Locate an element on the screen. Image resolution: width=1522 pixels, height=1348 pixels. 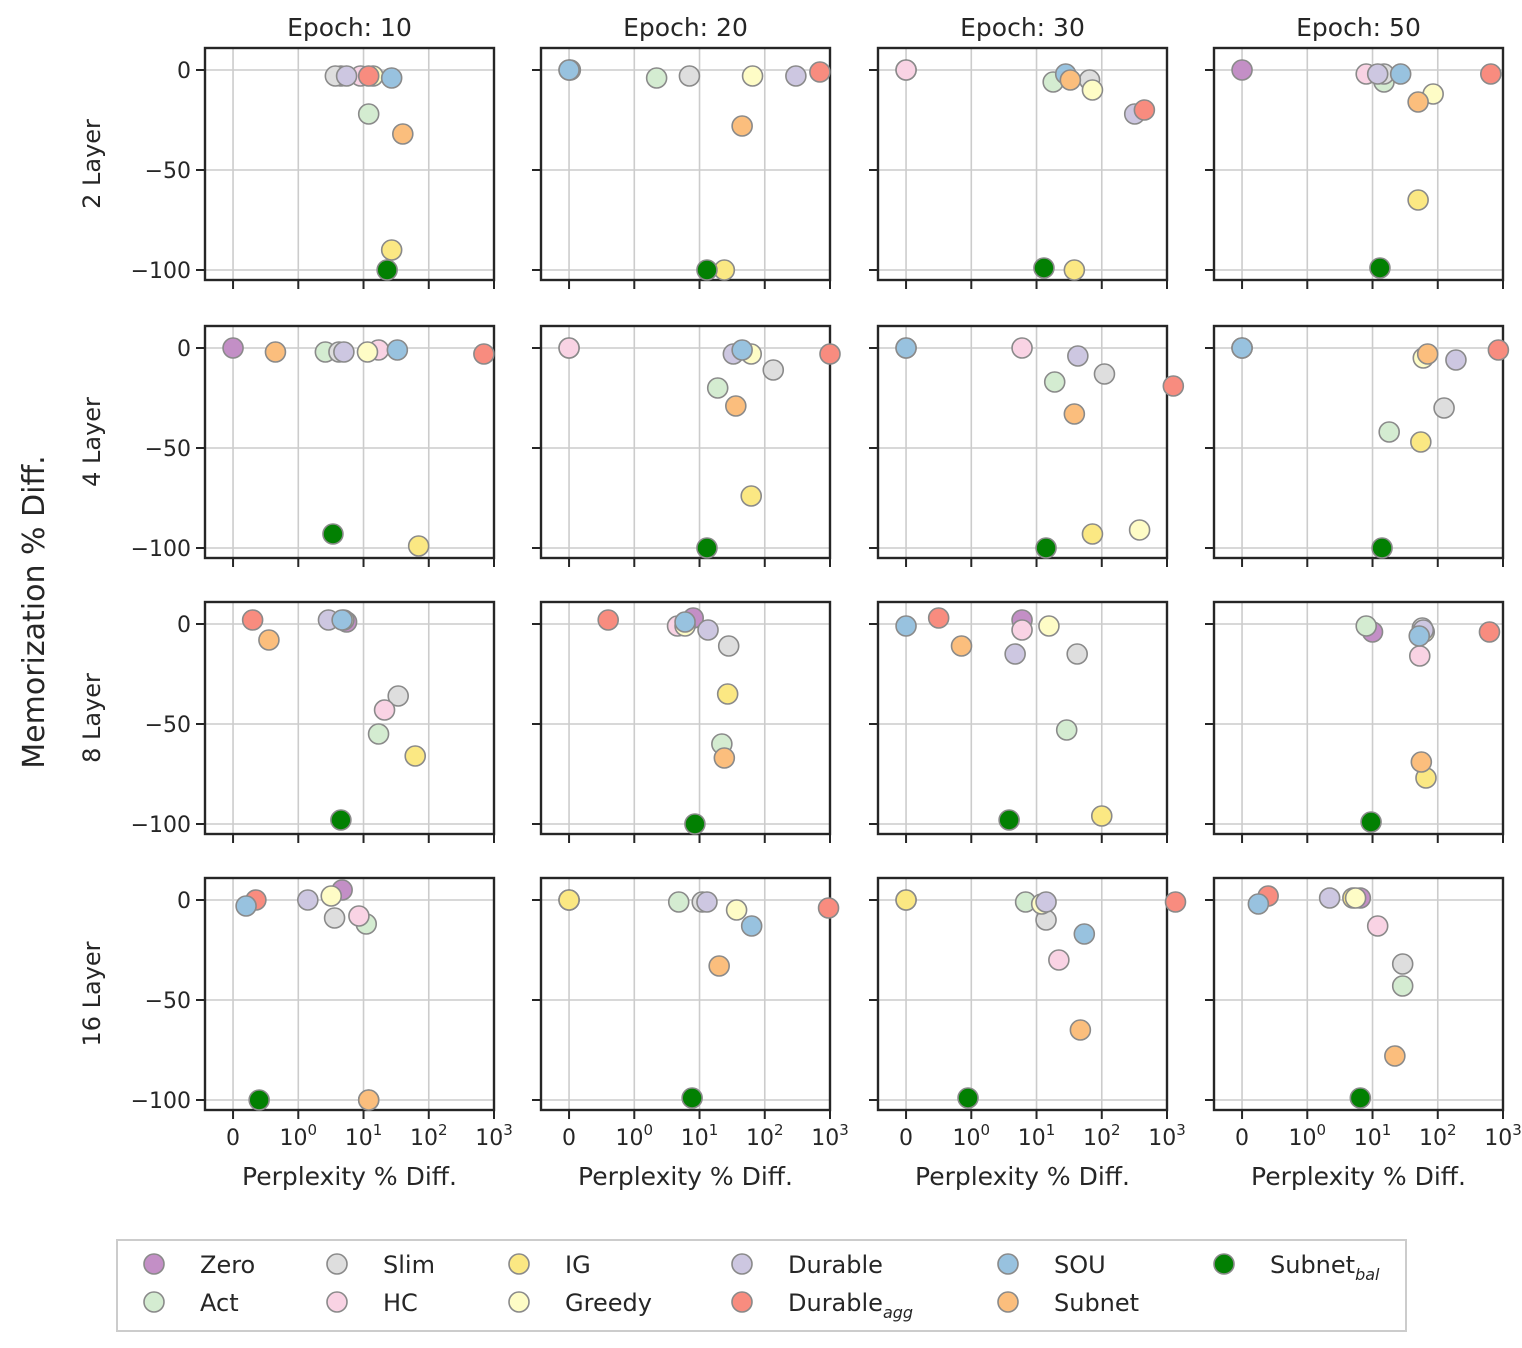
panel-r2-c2 is located at coordinates (686, 445).